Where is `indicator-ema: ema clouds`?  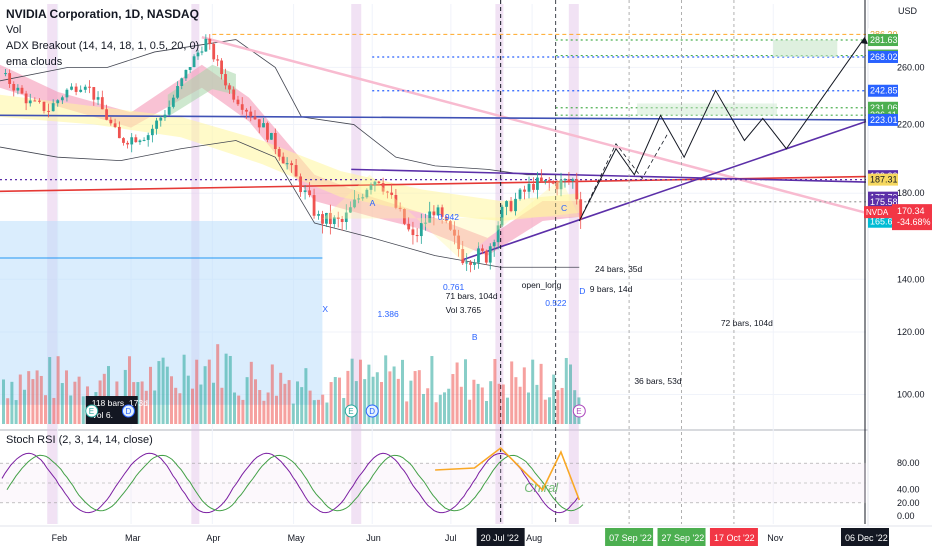 indicator-ema: ema clouds is located at coordinates (34, 62).